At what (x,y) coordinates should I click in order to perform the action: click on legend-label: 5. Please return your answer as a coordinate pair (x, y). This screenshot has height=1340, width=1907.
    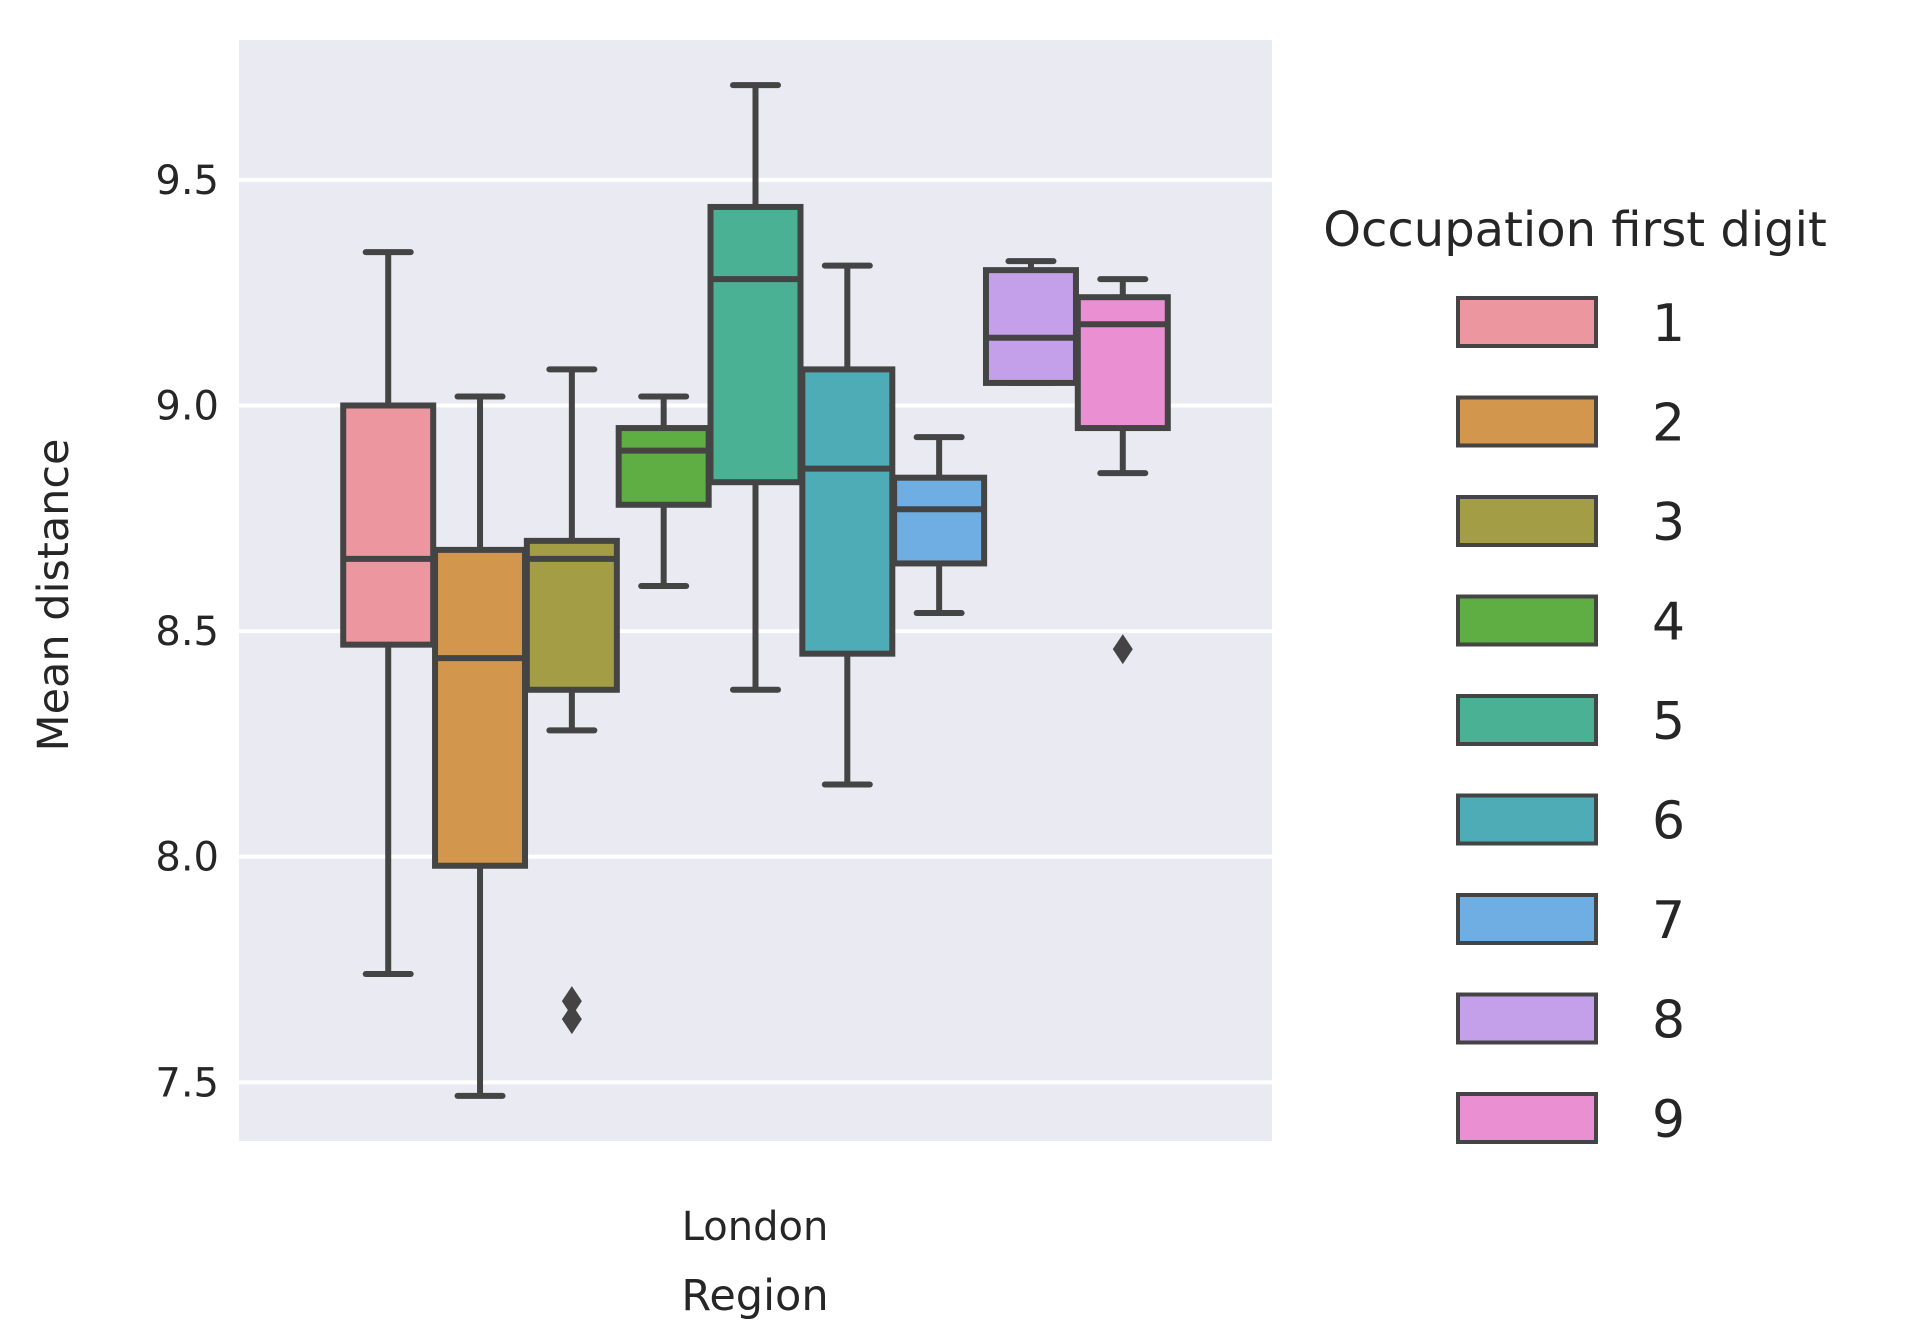
    Looking at the image, I should click on (1668, 722).